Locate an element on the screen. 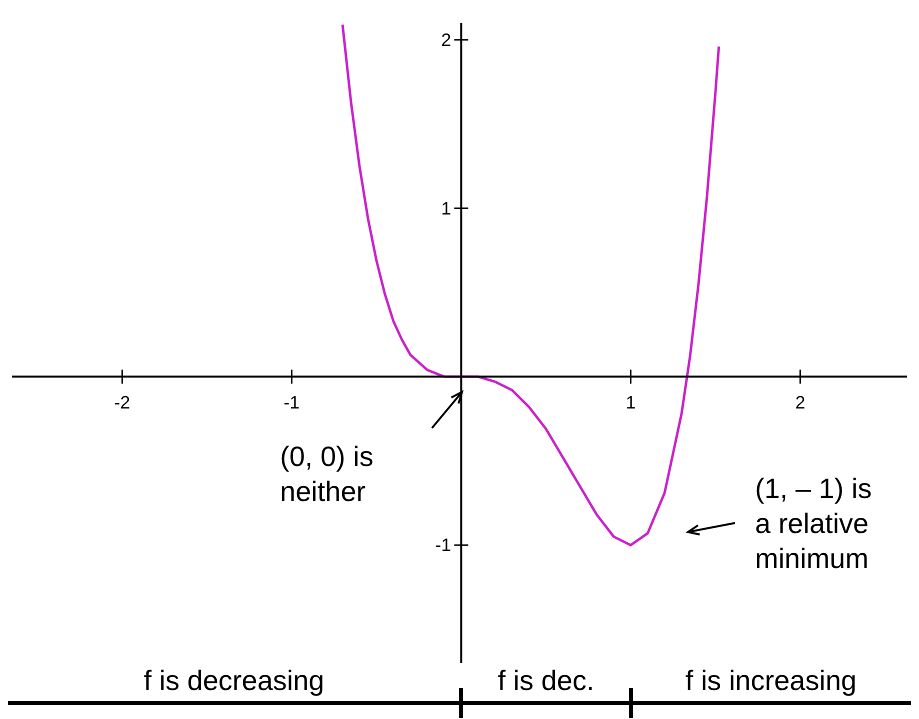  x-tick-label: 1 is located at coordinates (631, 402).